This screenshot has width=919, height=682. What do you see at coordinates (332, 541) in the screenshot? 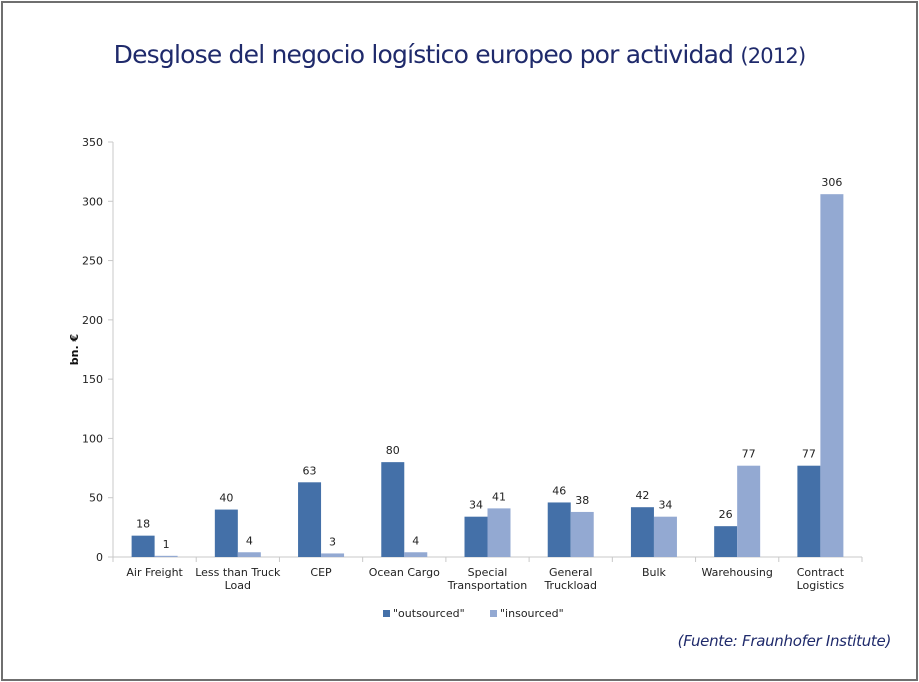
I see `data-label: 3` at bounding box center [332, 541].